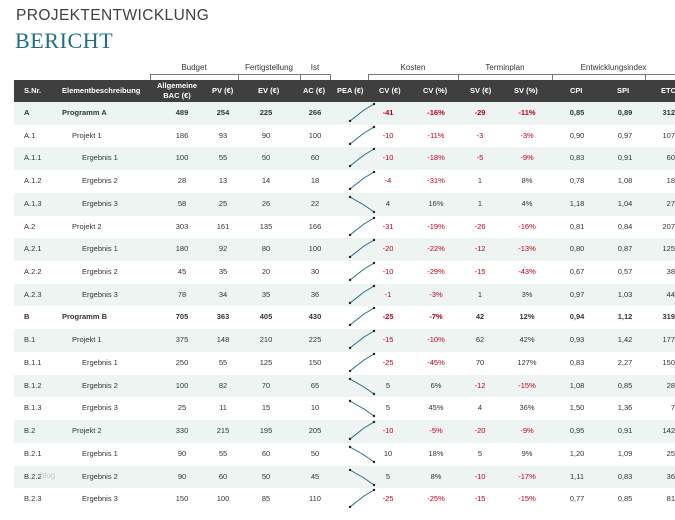 This screenshot has width=675, height=520. Describe the element at coordinates (505, 67) in the screenshot. I see `group-terminplan: Terminplan` at that location.